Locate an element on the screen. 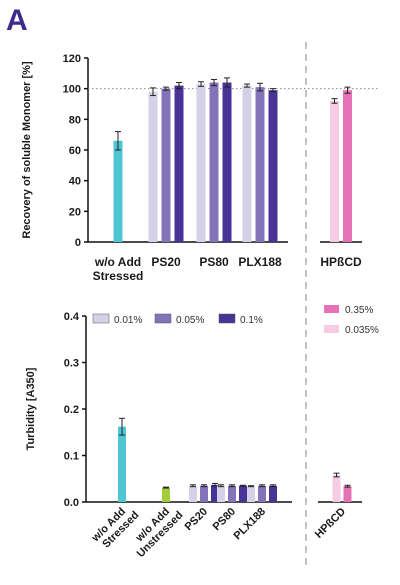 The image size is (400, 585). category-label-line: PS80 is located at coordinates (225, 520).